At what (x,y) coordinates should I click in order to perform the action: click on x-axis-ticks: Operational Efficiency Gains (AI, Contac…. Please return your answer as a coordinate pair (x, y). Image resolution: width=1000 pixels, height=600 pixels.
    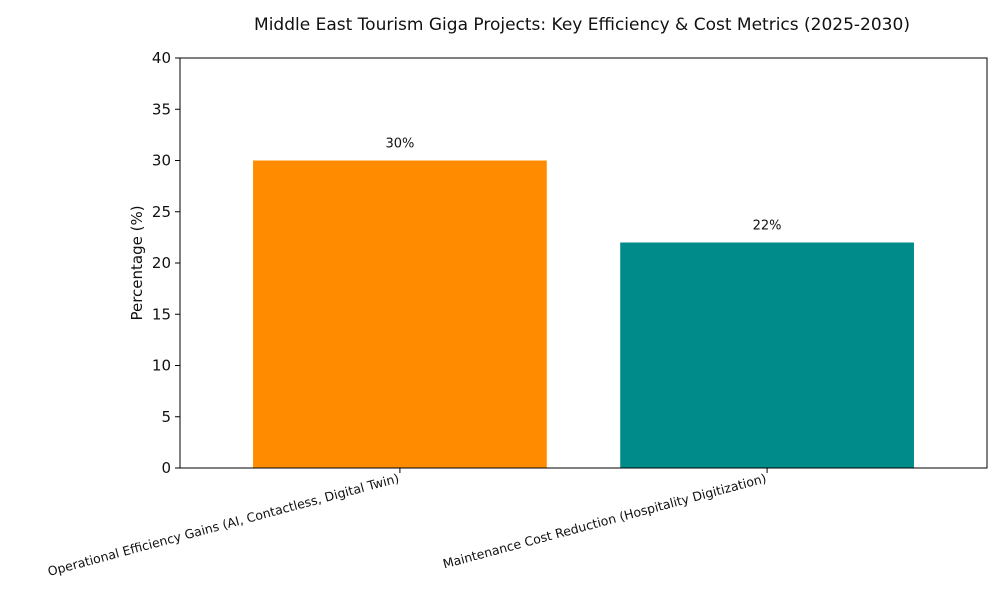
    Looking at the image, I should click on (407, 523).